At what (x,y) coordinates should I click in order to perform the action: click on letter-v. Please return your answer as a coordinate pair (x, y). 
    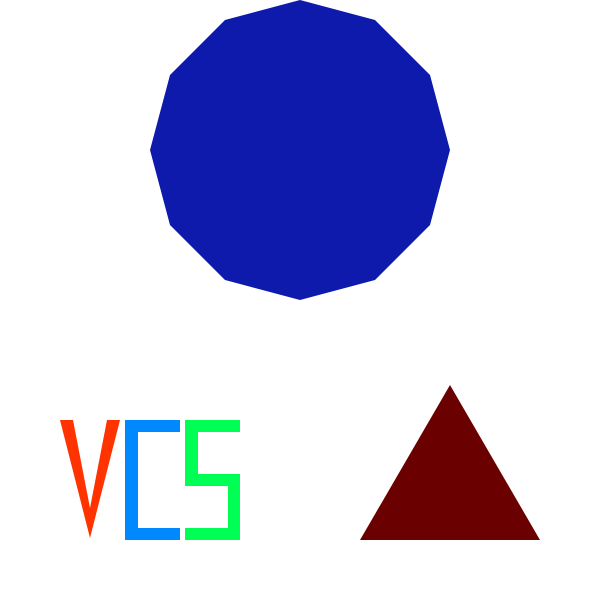
    Looking at the image, I should click on (90, 479).